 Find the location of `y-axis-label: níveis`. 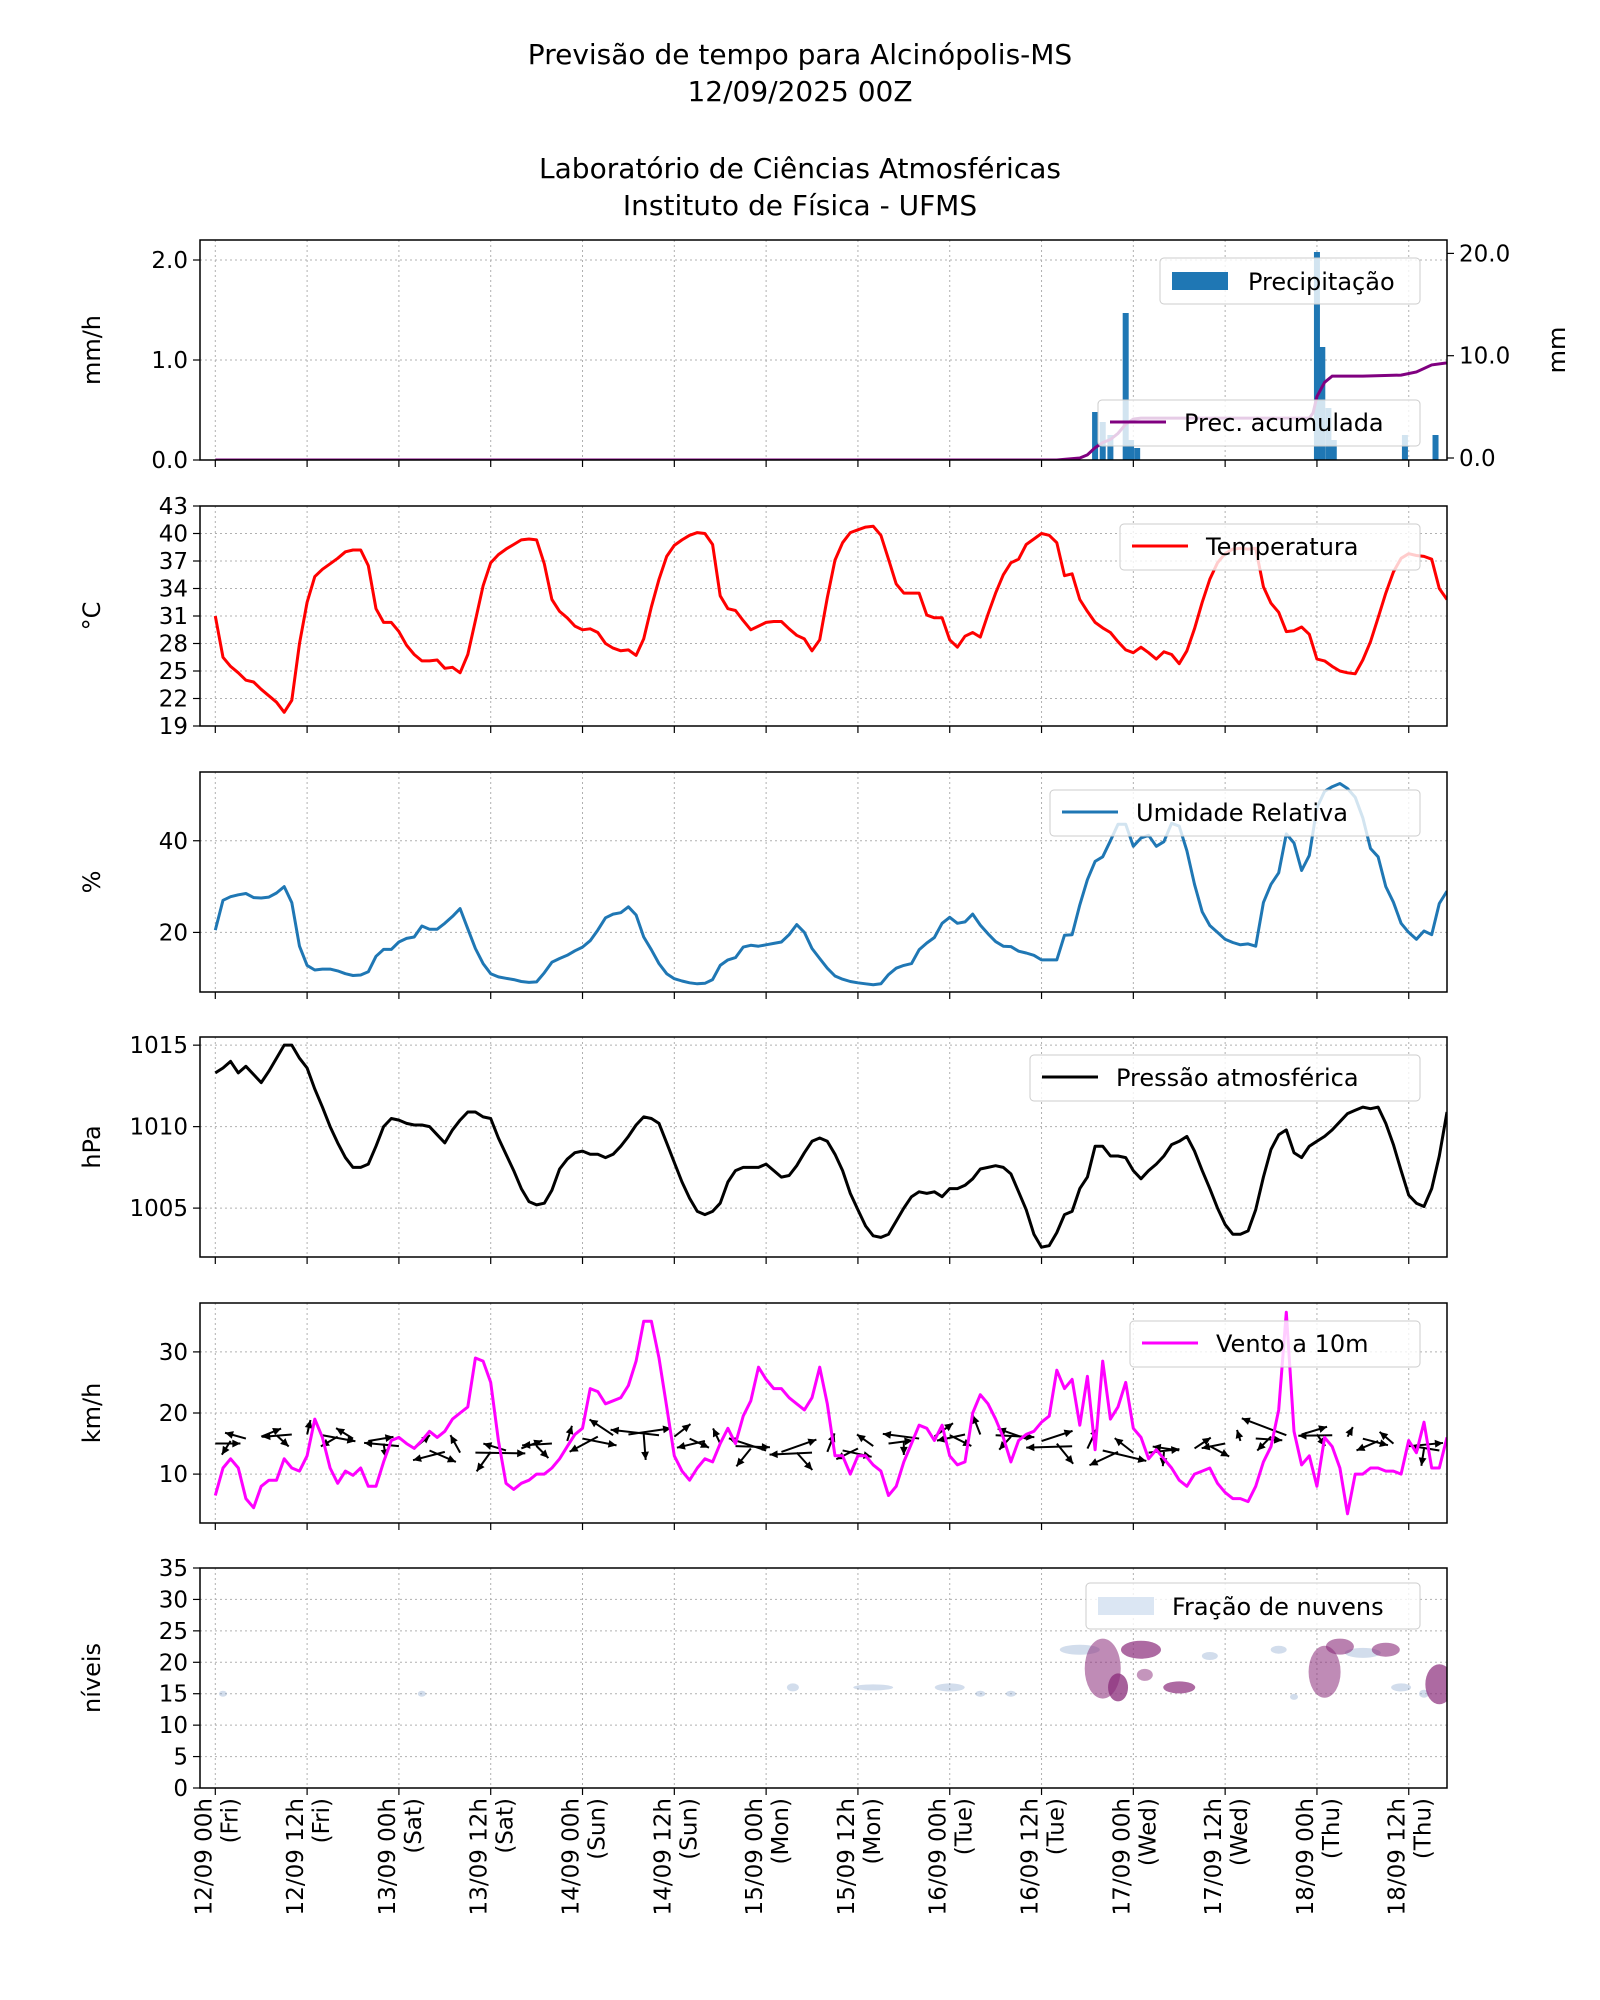

y-axis-label: níveis is located at coordinates (92, 1678).